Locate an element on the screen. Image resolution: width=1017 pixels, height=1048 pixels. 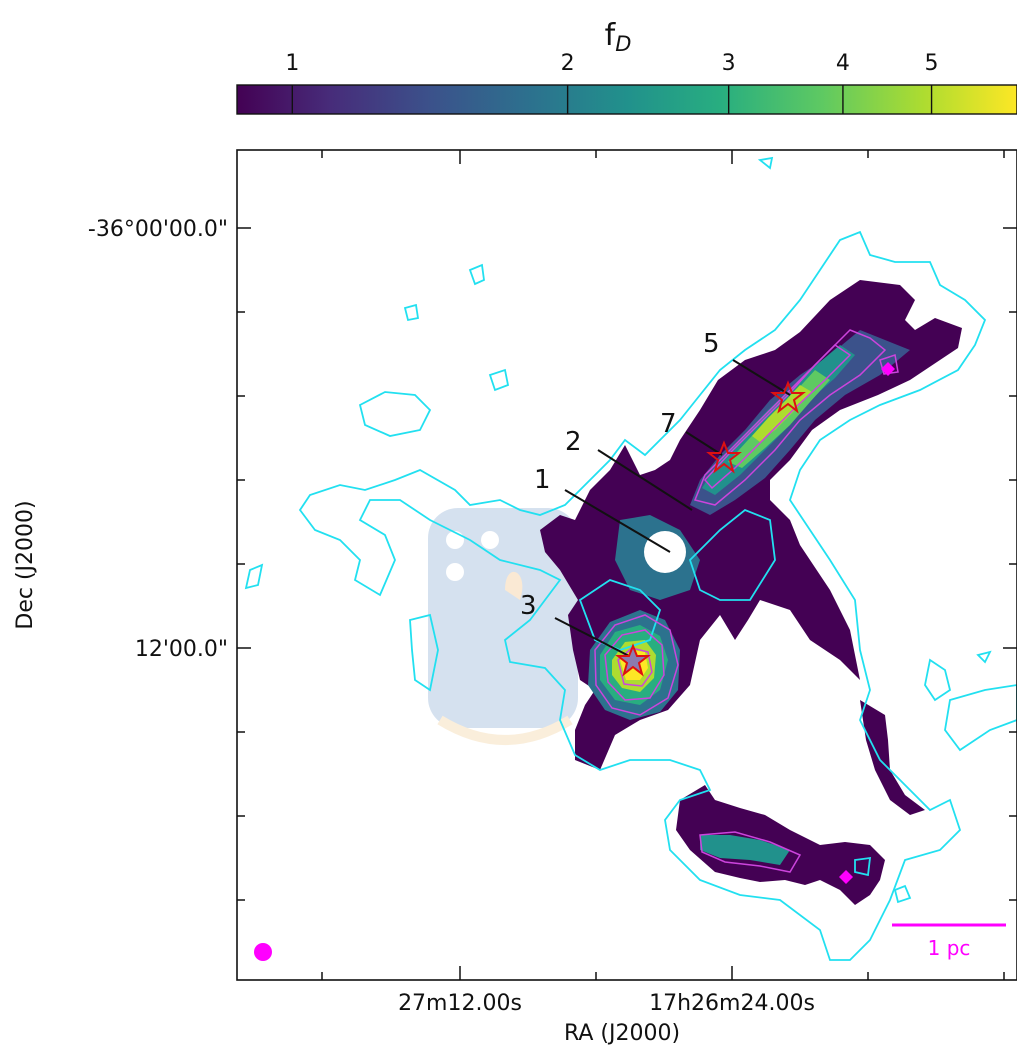
colorbar-tick-label: 2 is located at coordinates (568, 63).